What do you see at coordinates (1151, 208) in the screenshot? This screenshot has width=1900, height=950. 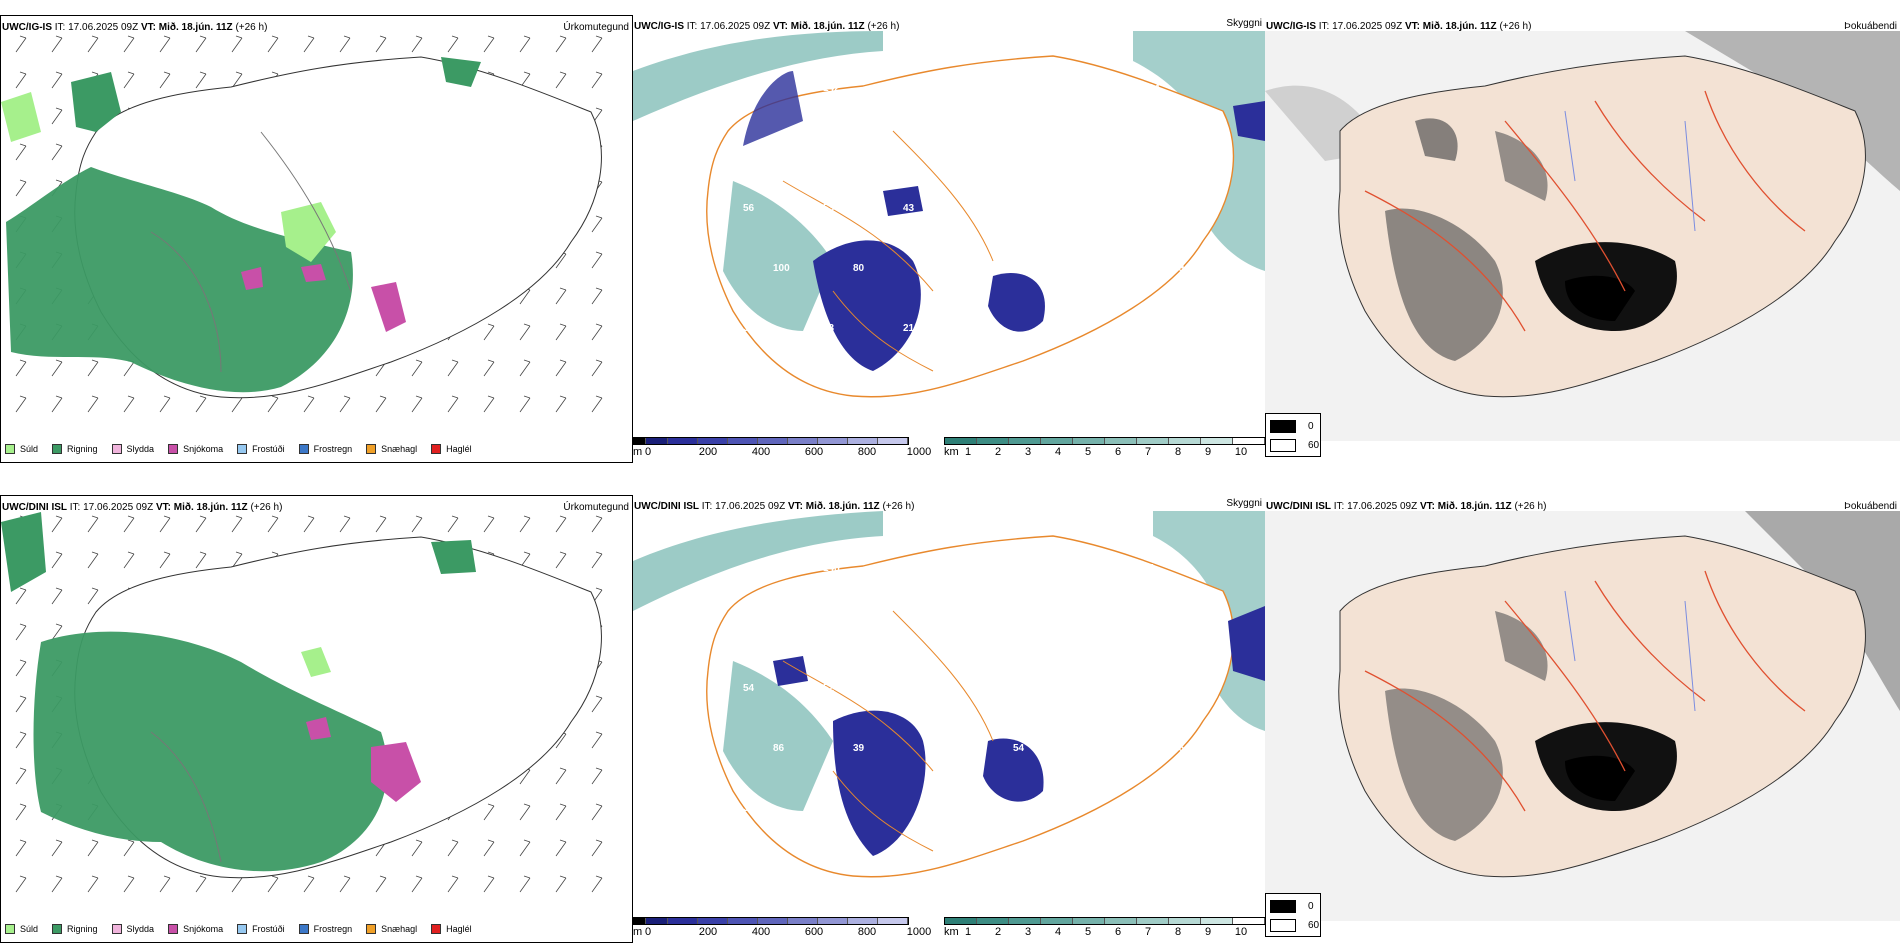 I see `cloud-value-label: 116` at bounding box center [1151, 208].